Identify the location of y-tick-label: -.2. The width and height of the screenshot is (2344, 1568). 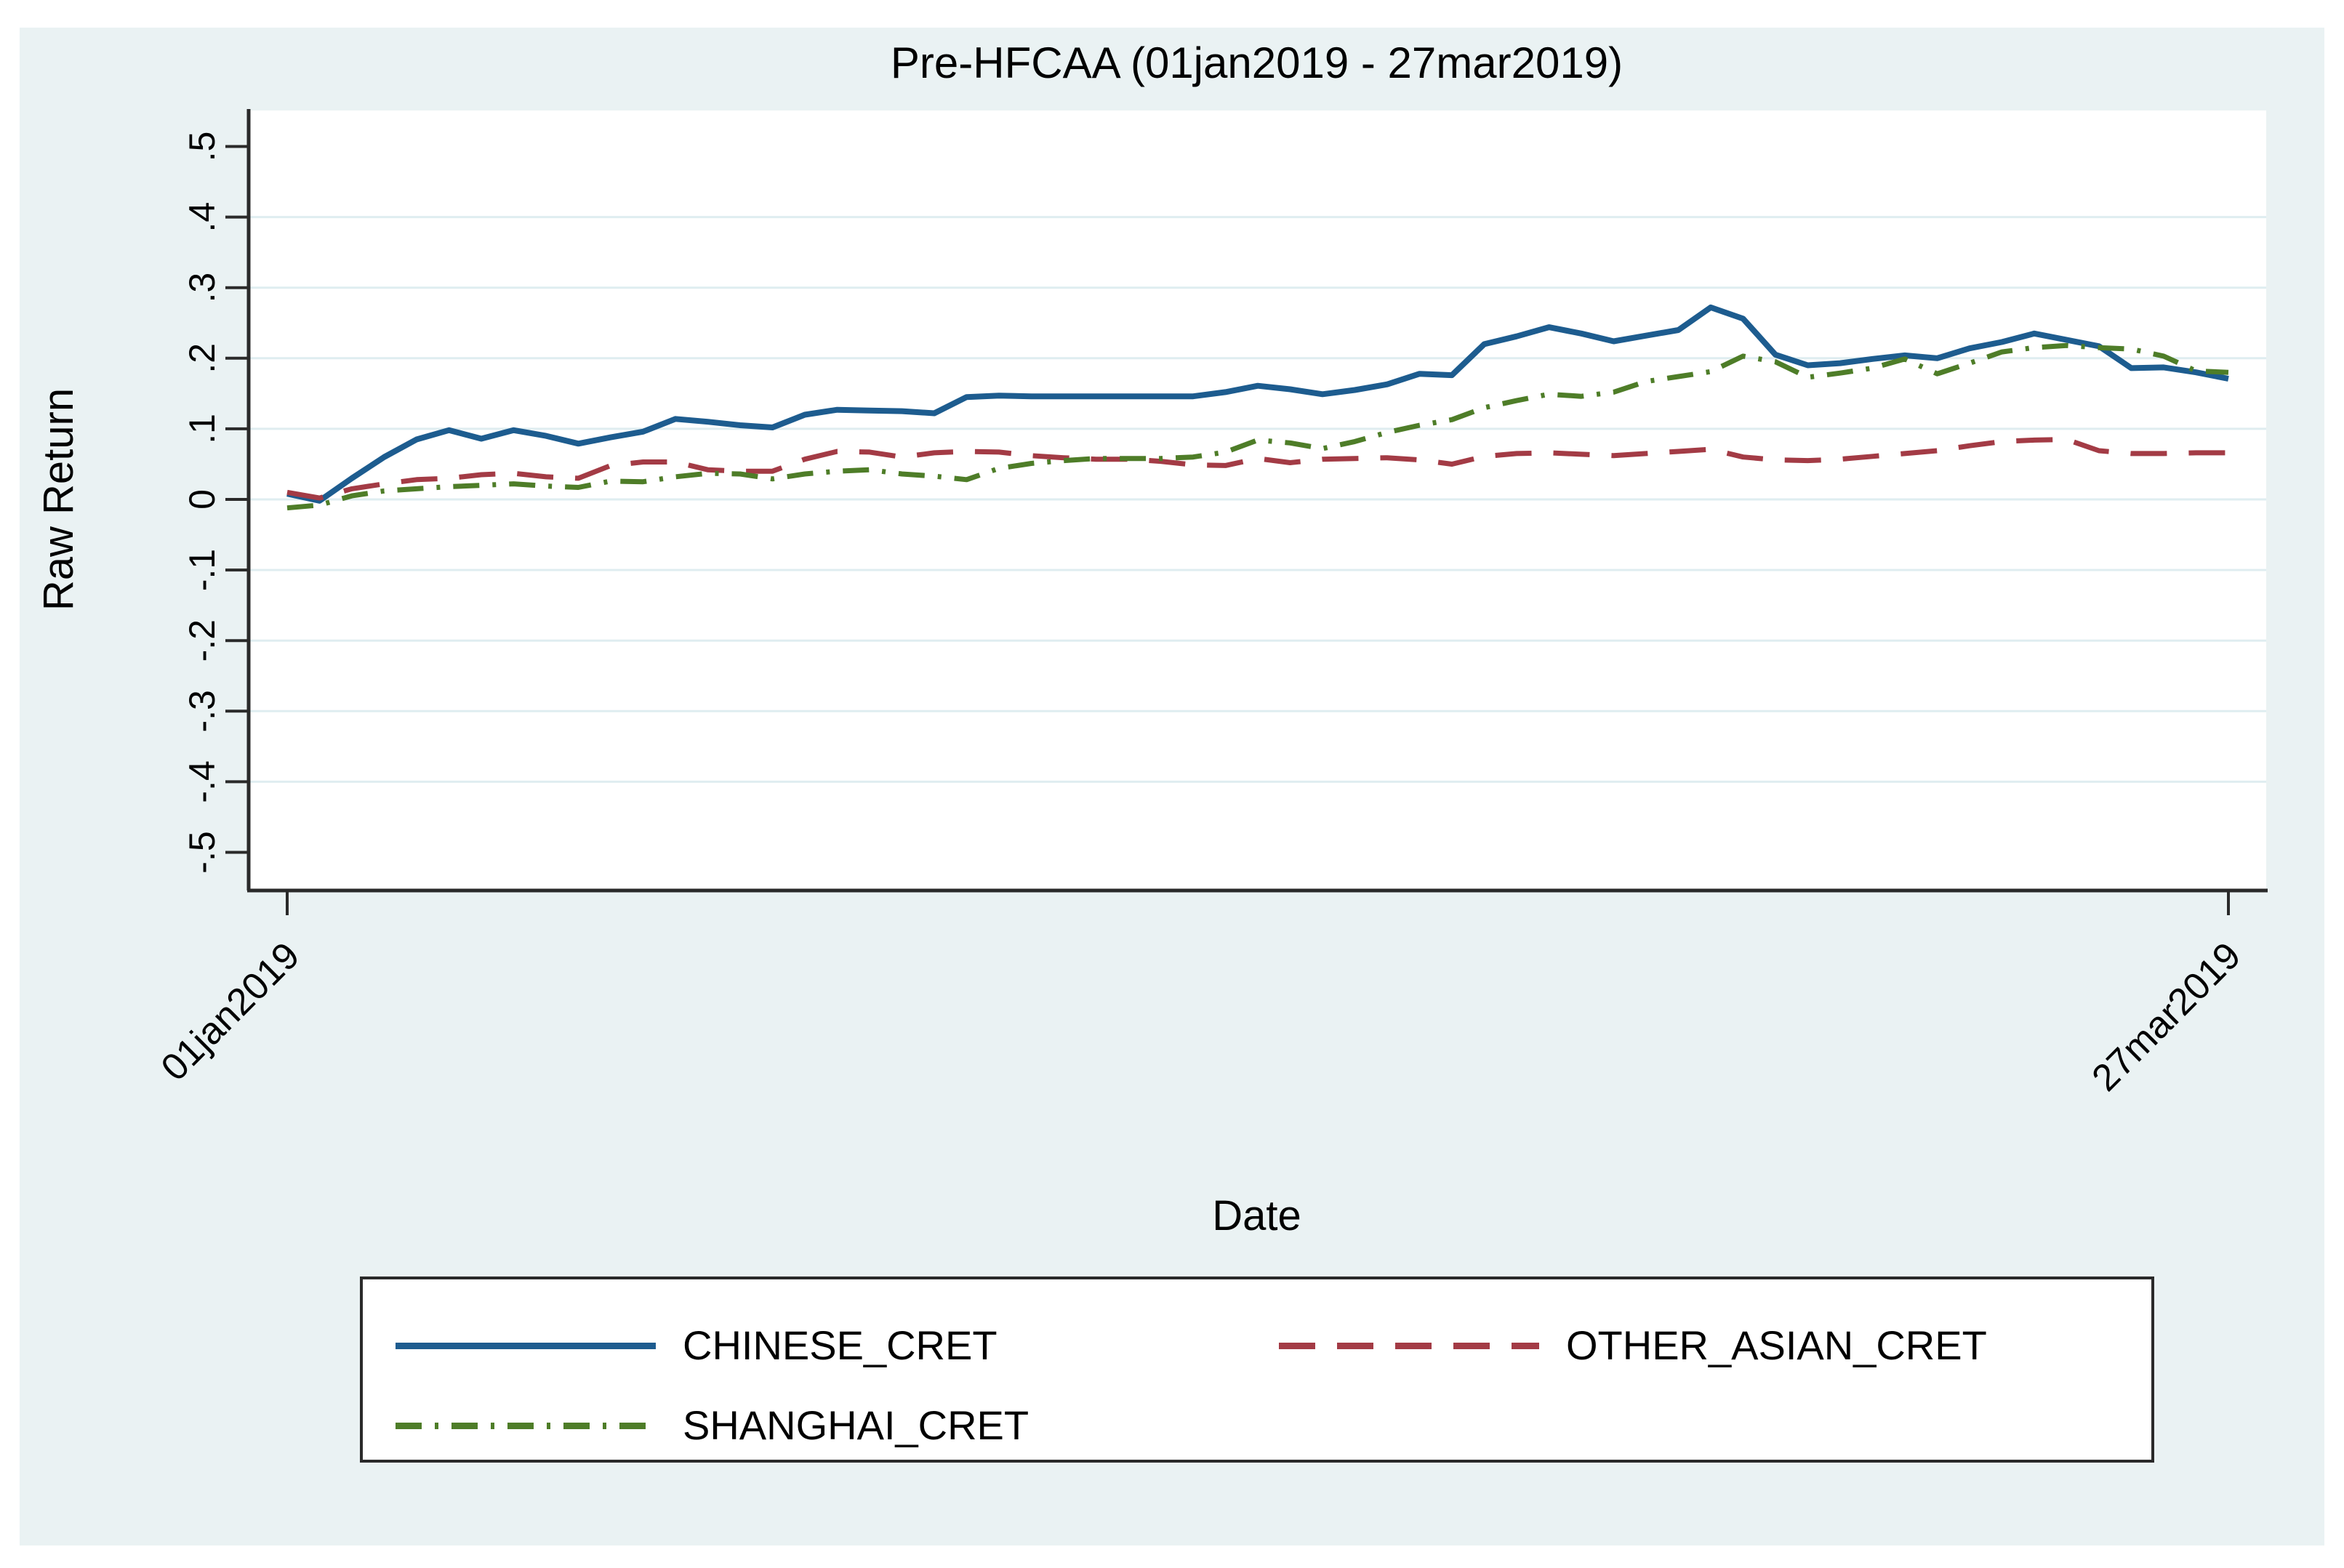
(202, 640).